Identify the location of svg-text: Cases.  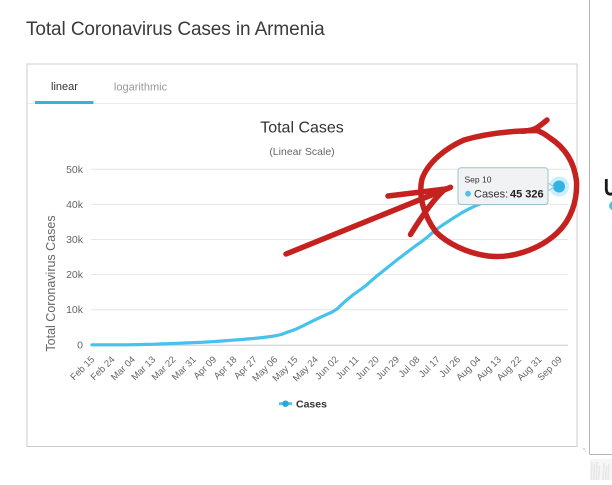
(311, 405).